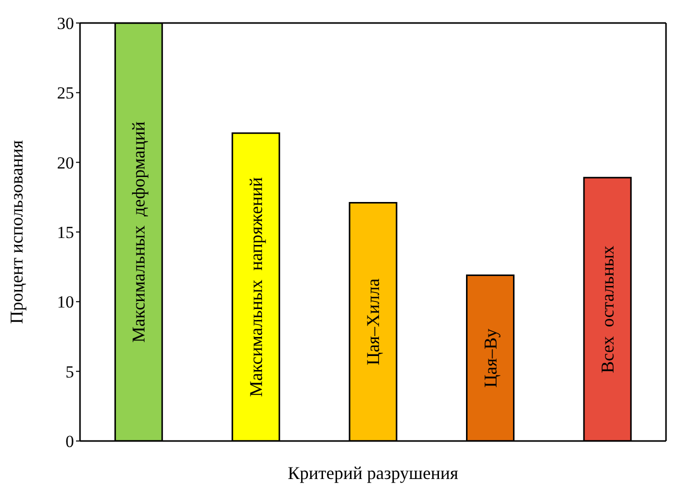  Describe the element at coordinates (16, 232) in the screenshot. I see `y-axis-title: Процент использования` at that location.